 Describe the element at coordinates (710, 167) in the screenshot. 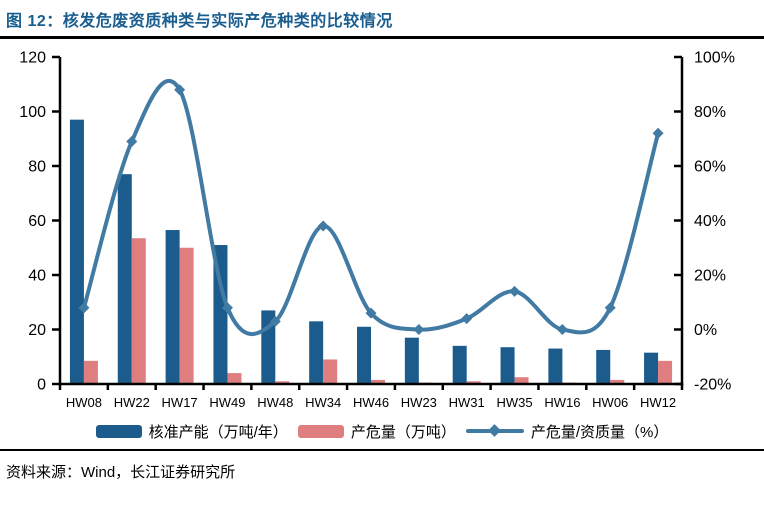

I see `tick-label: 60%` at that location.